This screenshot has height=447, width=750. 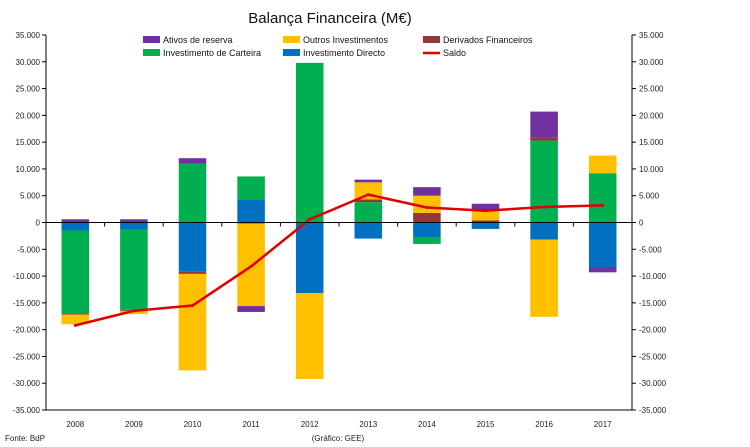 What do you see at coordinates (544, 424) in the screenshot?
I see `x-tick-label-2016: 2016` at bounding box center [544, 424].